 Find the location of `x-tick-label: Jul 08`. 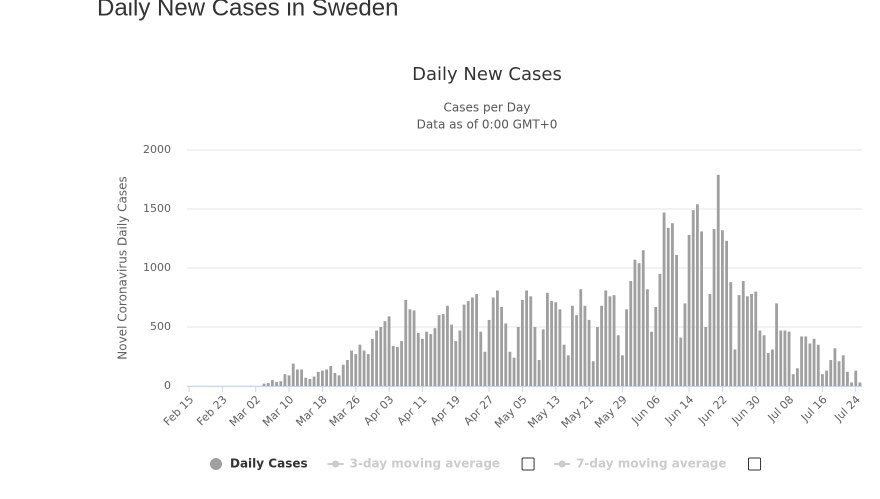

x-tick-label: Jul 08 is located at coordinates (781, 409).